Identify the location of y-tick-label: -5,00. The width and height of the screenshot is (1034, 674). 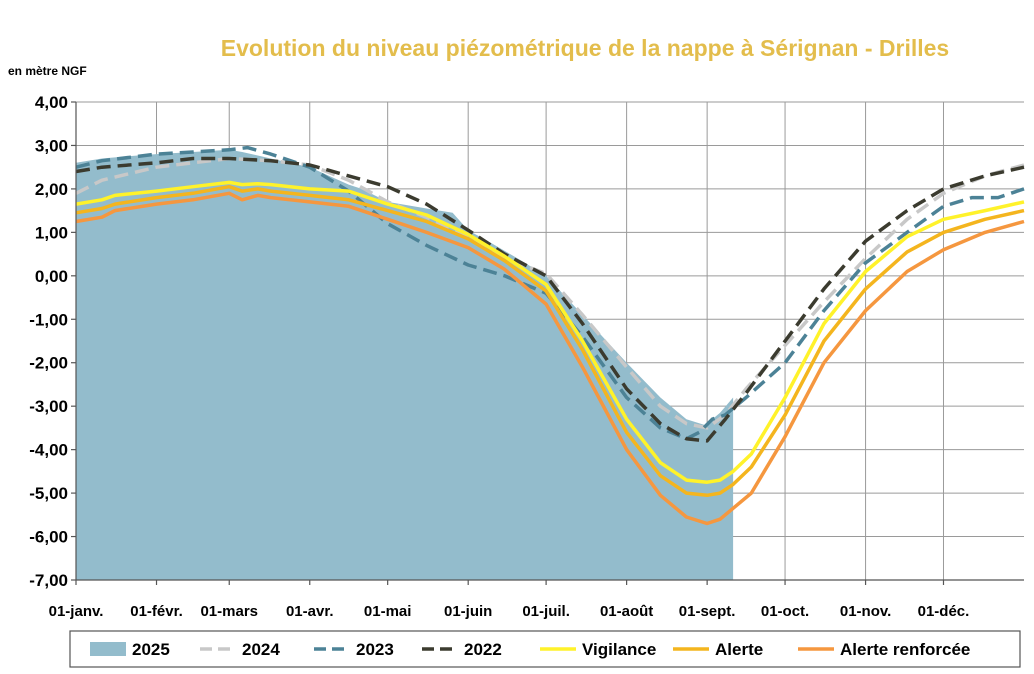
(48, 493).